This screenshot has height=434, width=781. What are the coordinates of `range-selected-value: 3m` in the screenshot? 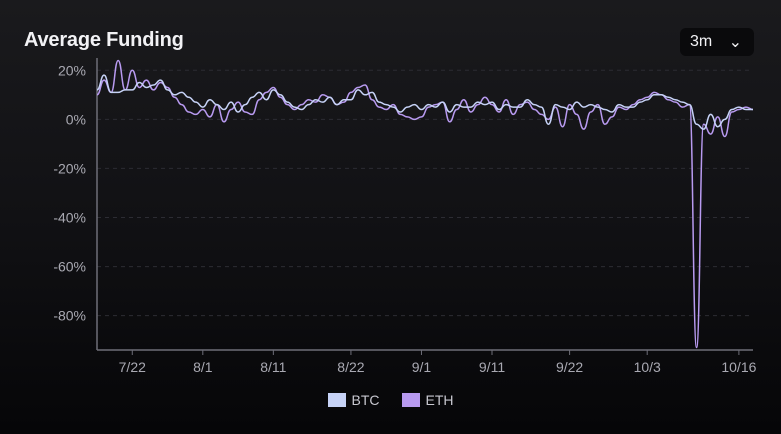 It's located at (701, 41).